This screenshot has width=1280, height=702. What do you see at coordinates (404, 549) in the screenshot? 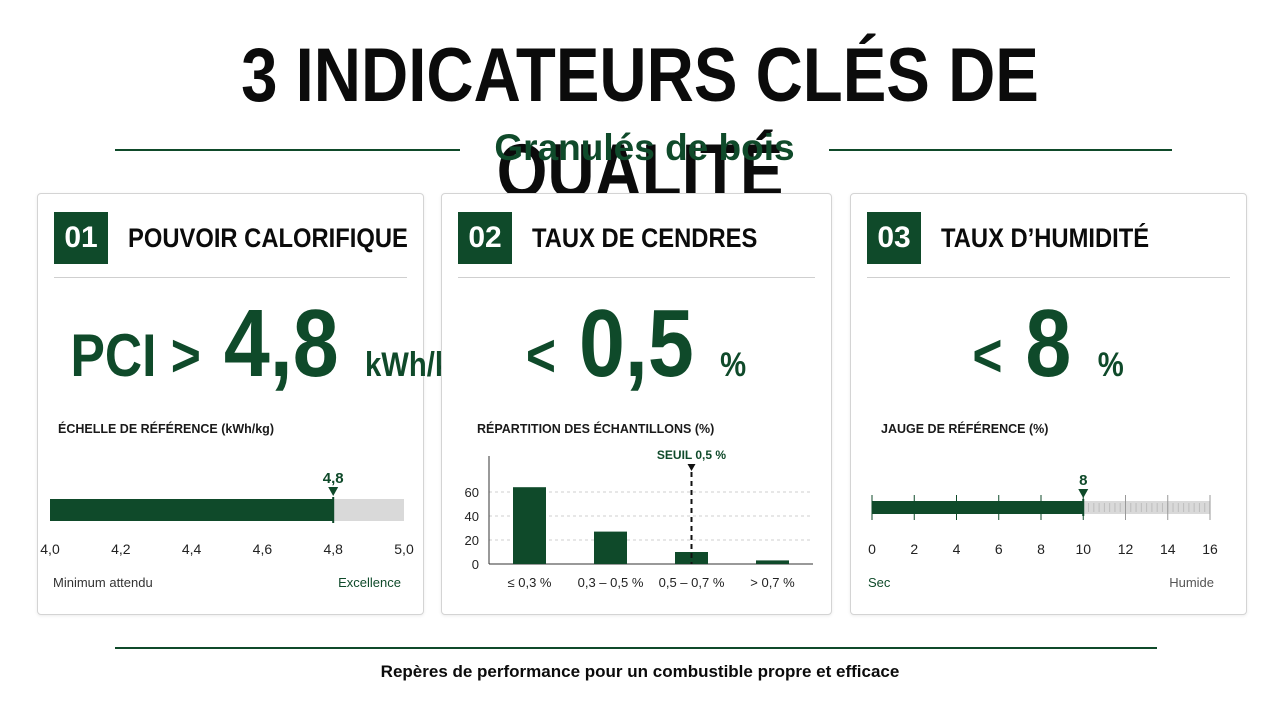
I see `tick-label: 5,0` at bounding box center [404, 549].